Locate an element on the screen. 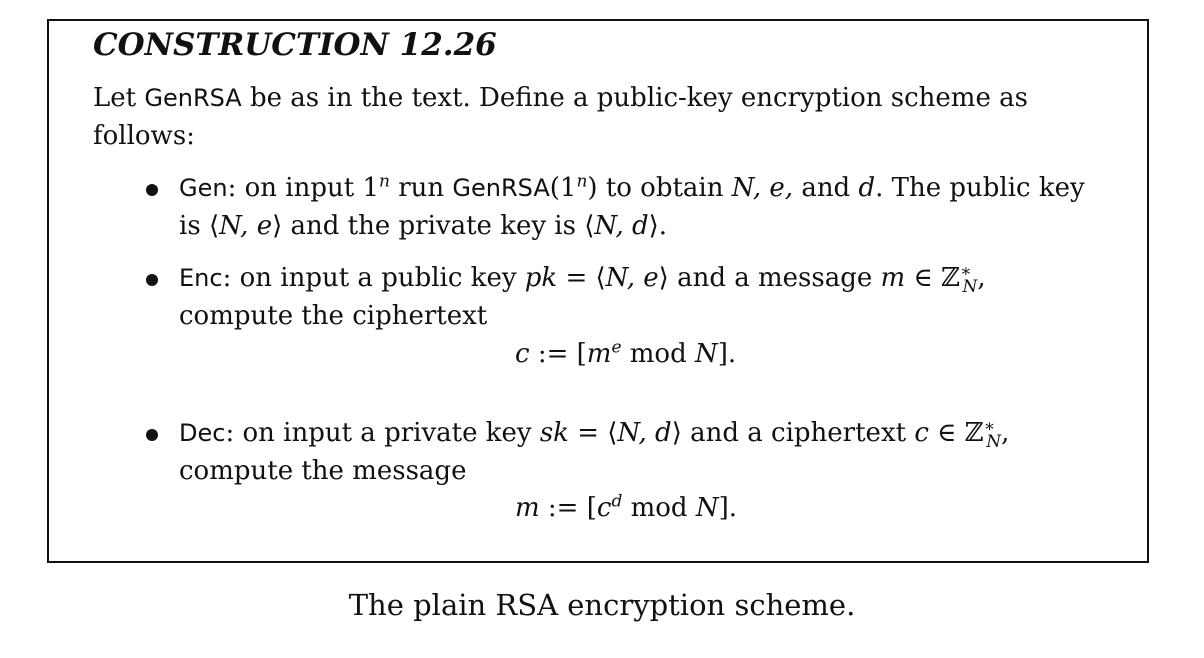 The width and height of the screenshot is (1204, 658). enc-formula-mod: mod is located at coordinates (658, 354).